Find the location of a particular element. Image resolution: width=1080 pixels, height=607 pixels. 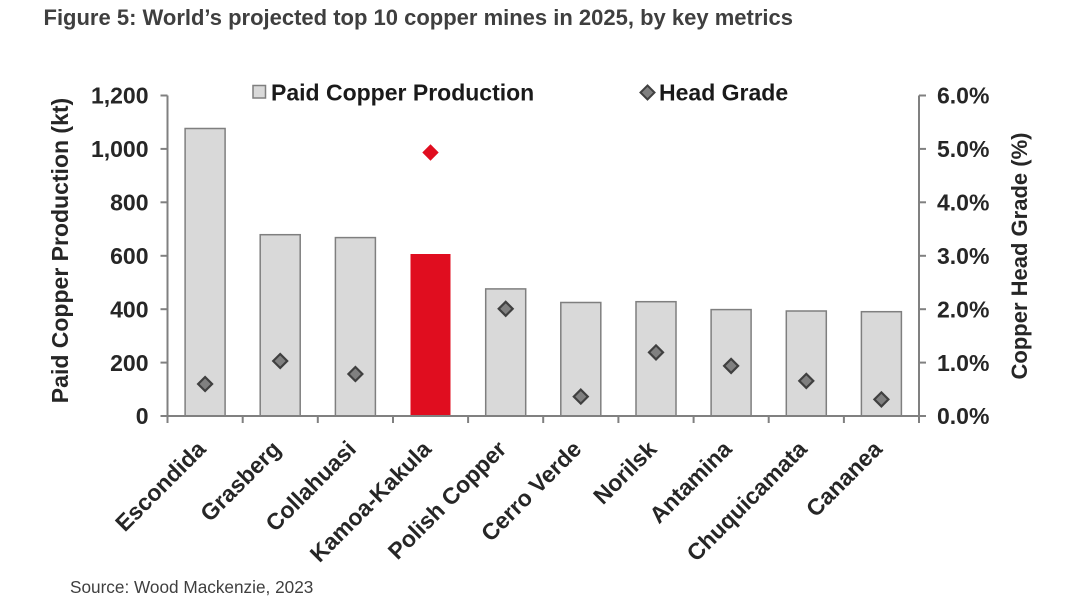

svg-text: 200 is located at coordinates (129, 363).